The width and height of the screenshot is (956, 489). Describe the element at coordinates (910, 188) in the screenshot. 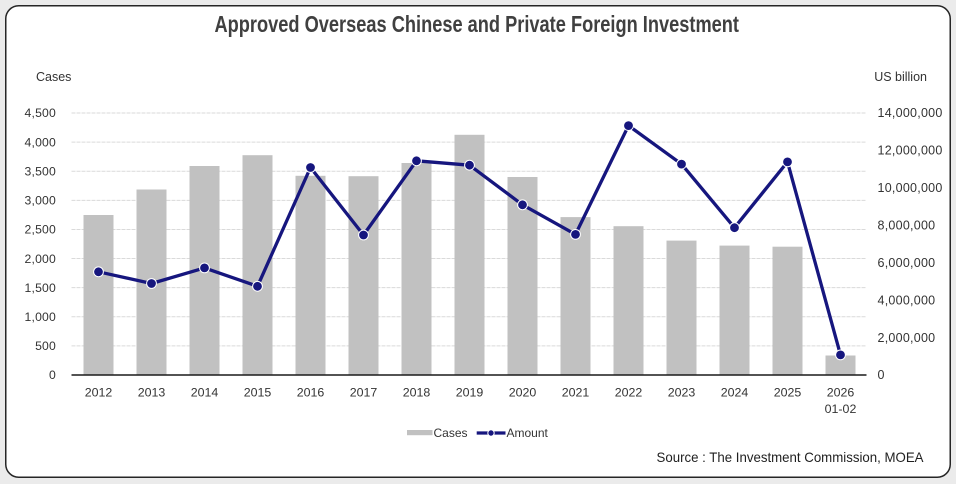

I see `svg-text: 10,000,000` at that location.